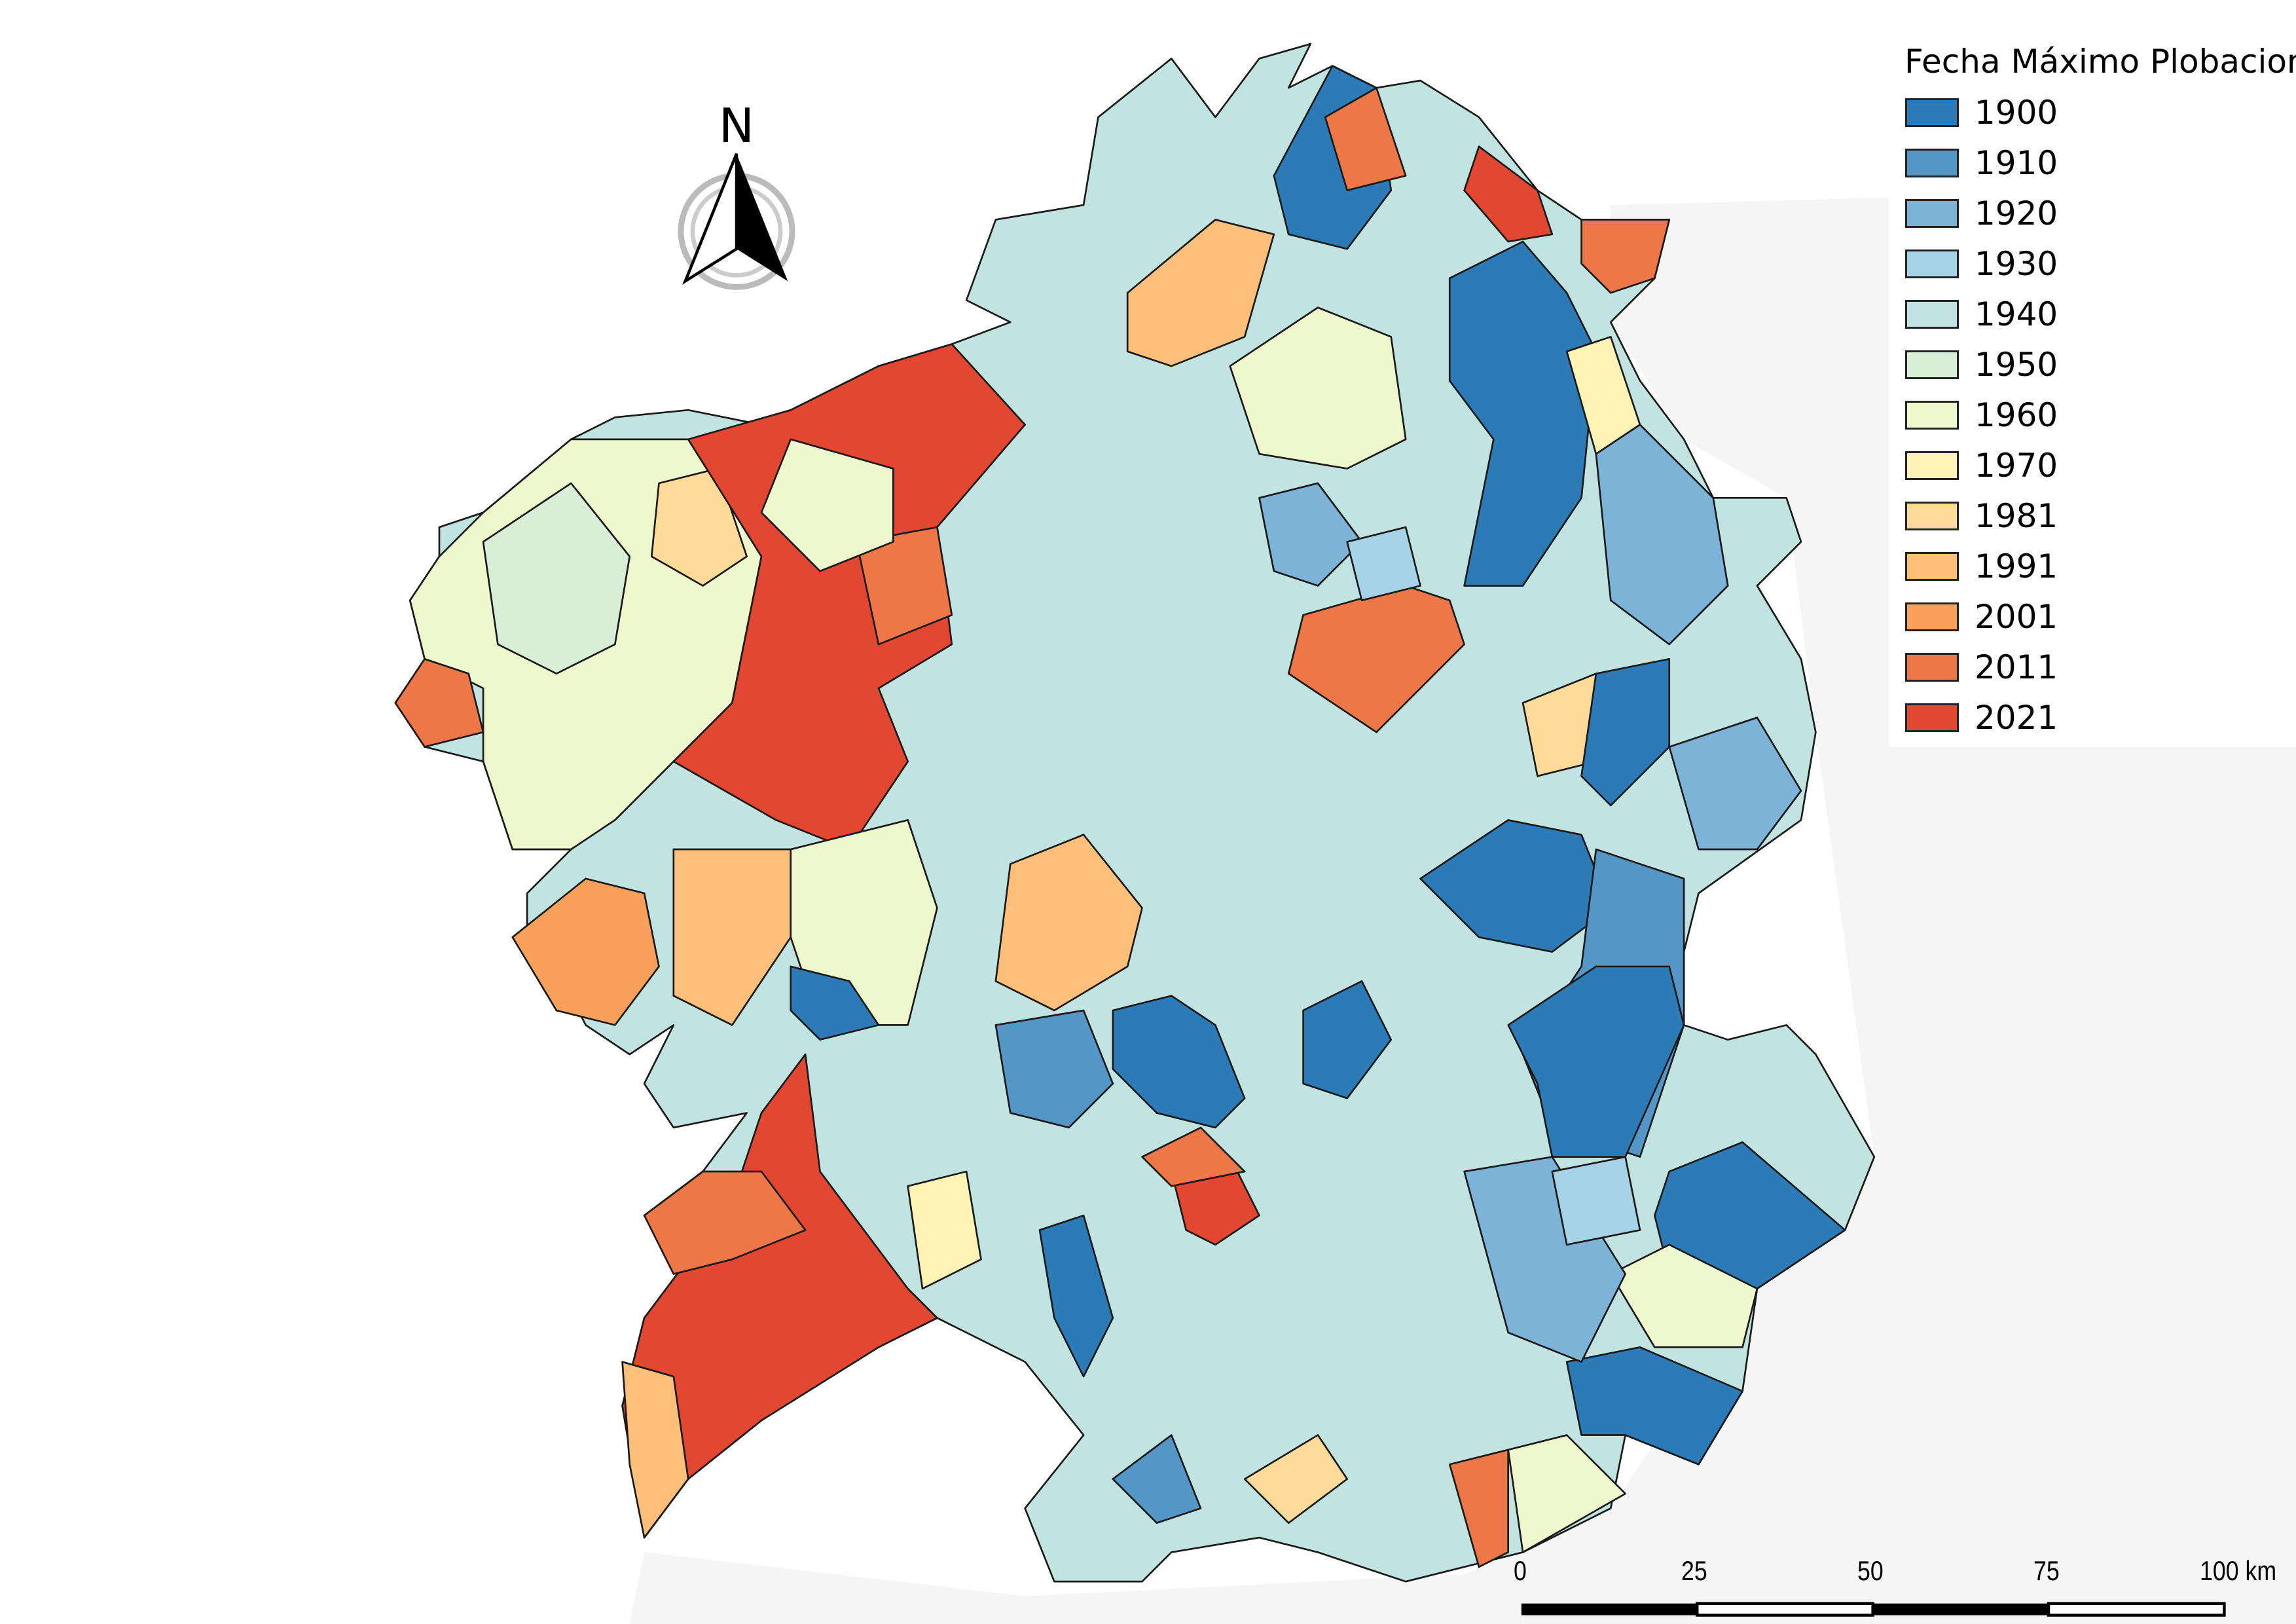 The height and width of the screenshot is (1624, 2296). I want to click on region-1910-south, so click(1054, 1069).